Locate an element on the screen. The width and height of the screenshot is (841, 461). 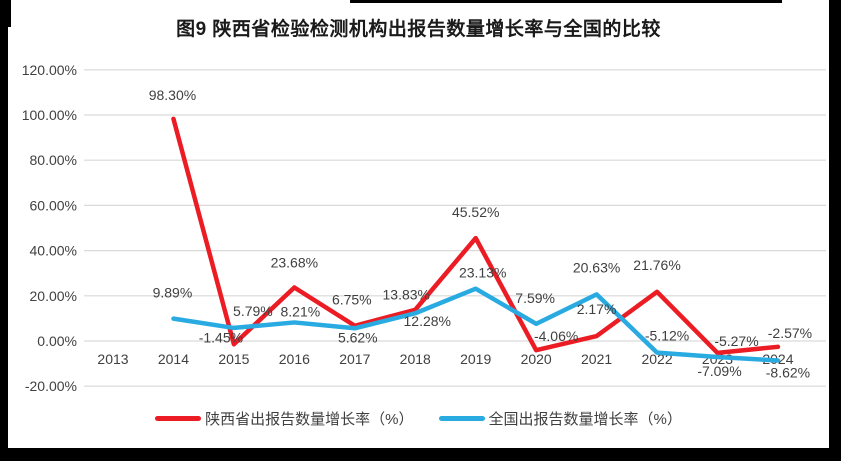
scan-border-top is located at coordinates (566, 1).